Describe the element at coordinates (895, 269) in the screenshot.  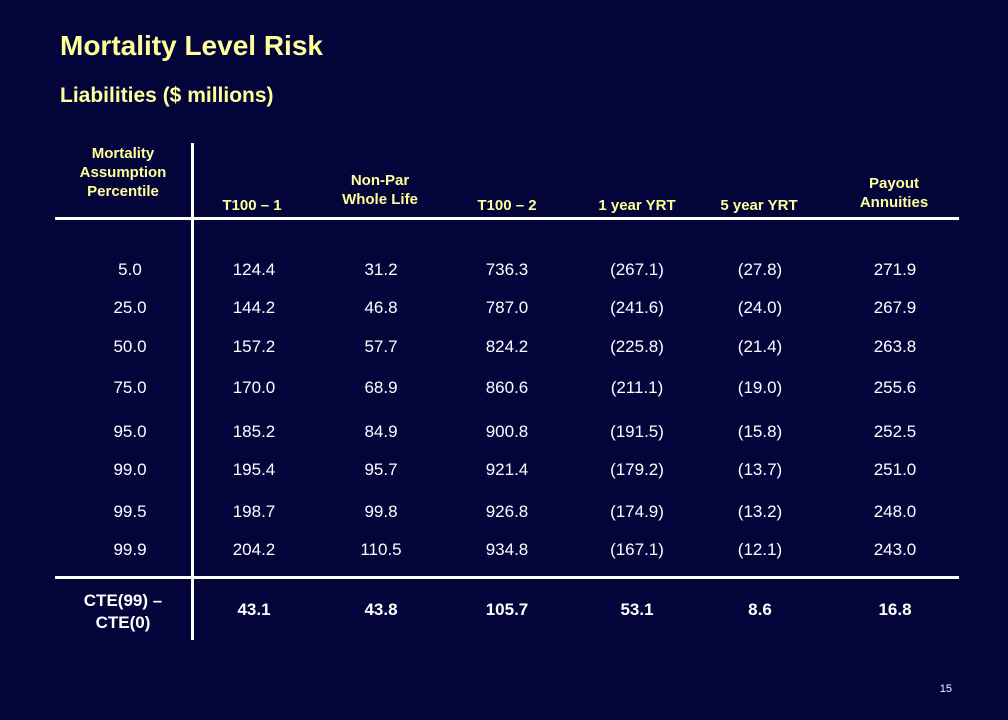
I see `table-cell: 271.9` at that location.